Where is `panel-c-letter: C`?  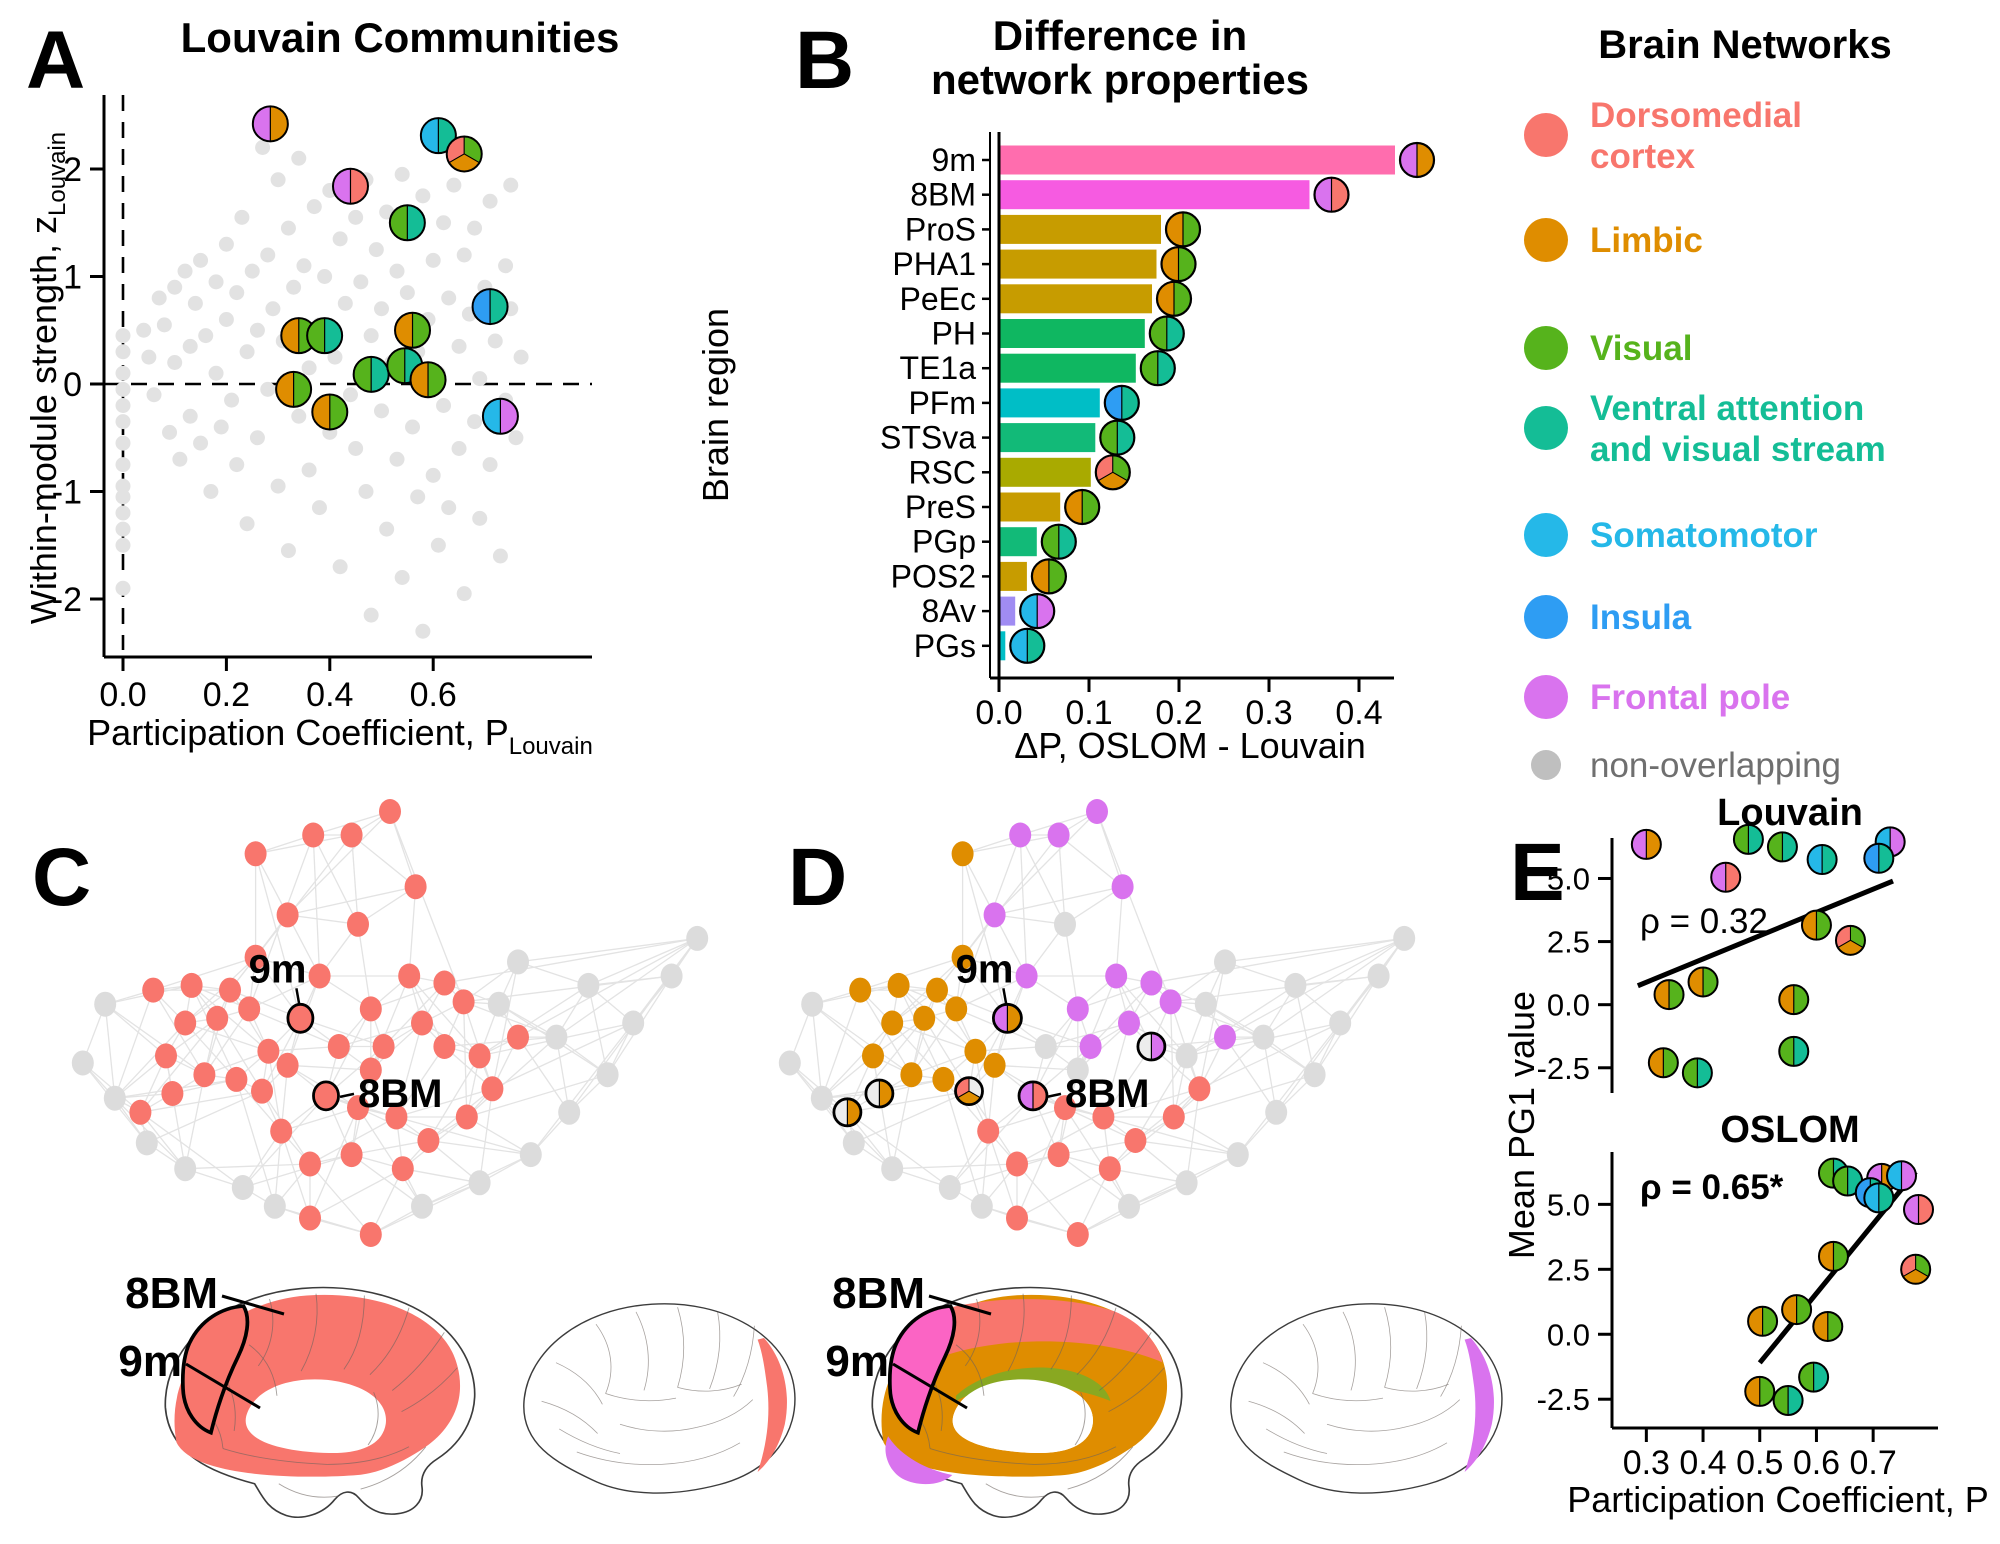 panel-c-letter: C is located at coordinates (61, 877).